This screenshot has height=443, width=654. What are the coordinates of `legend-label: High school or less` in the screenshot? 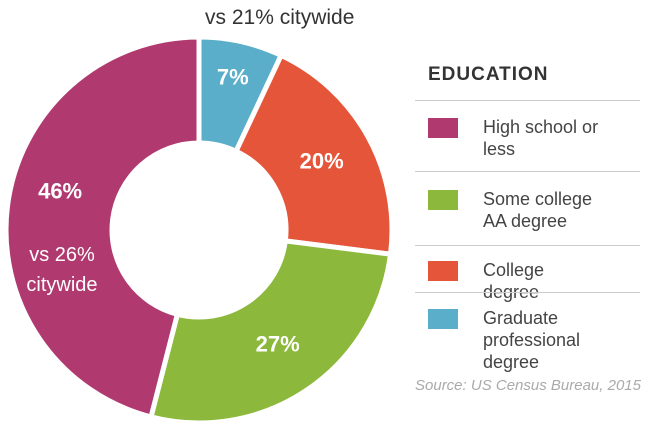 It's located at (541, 138).